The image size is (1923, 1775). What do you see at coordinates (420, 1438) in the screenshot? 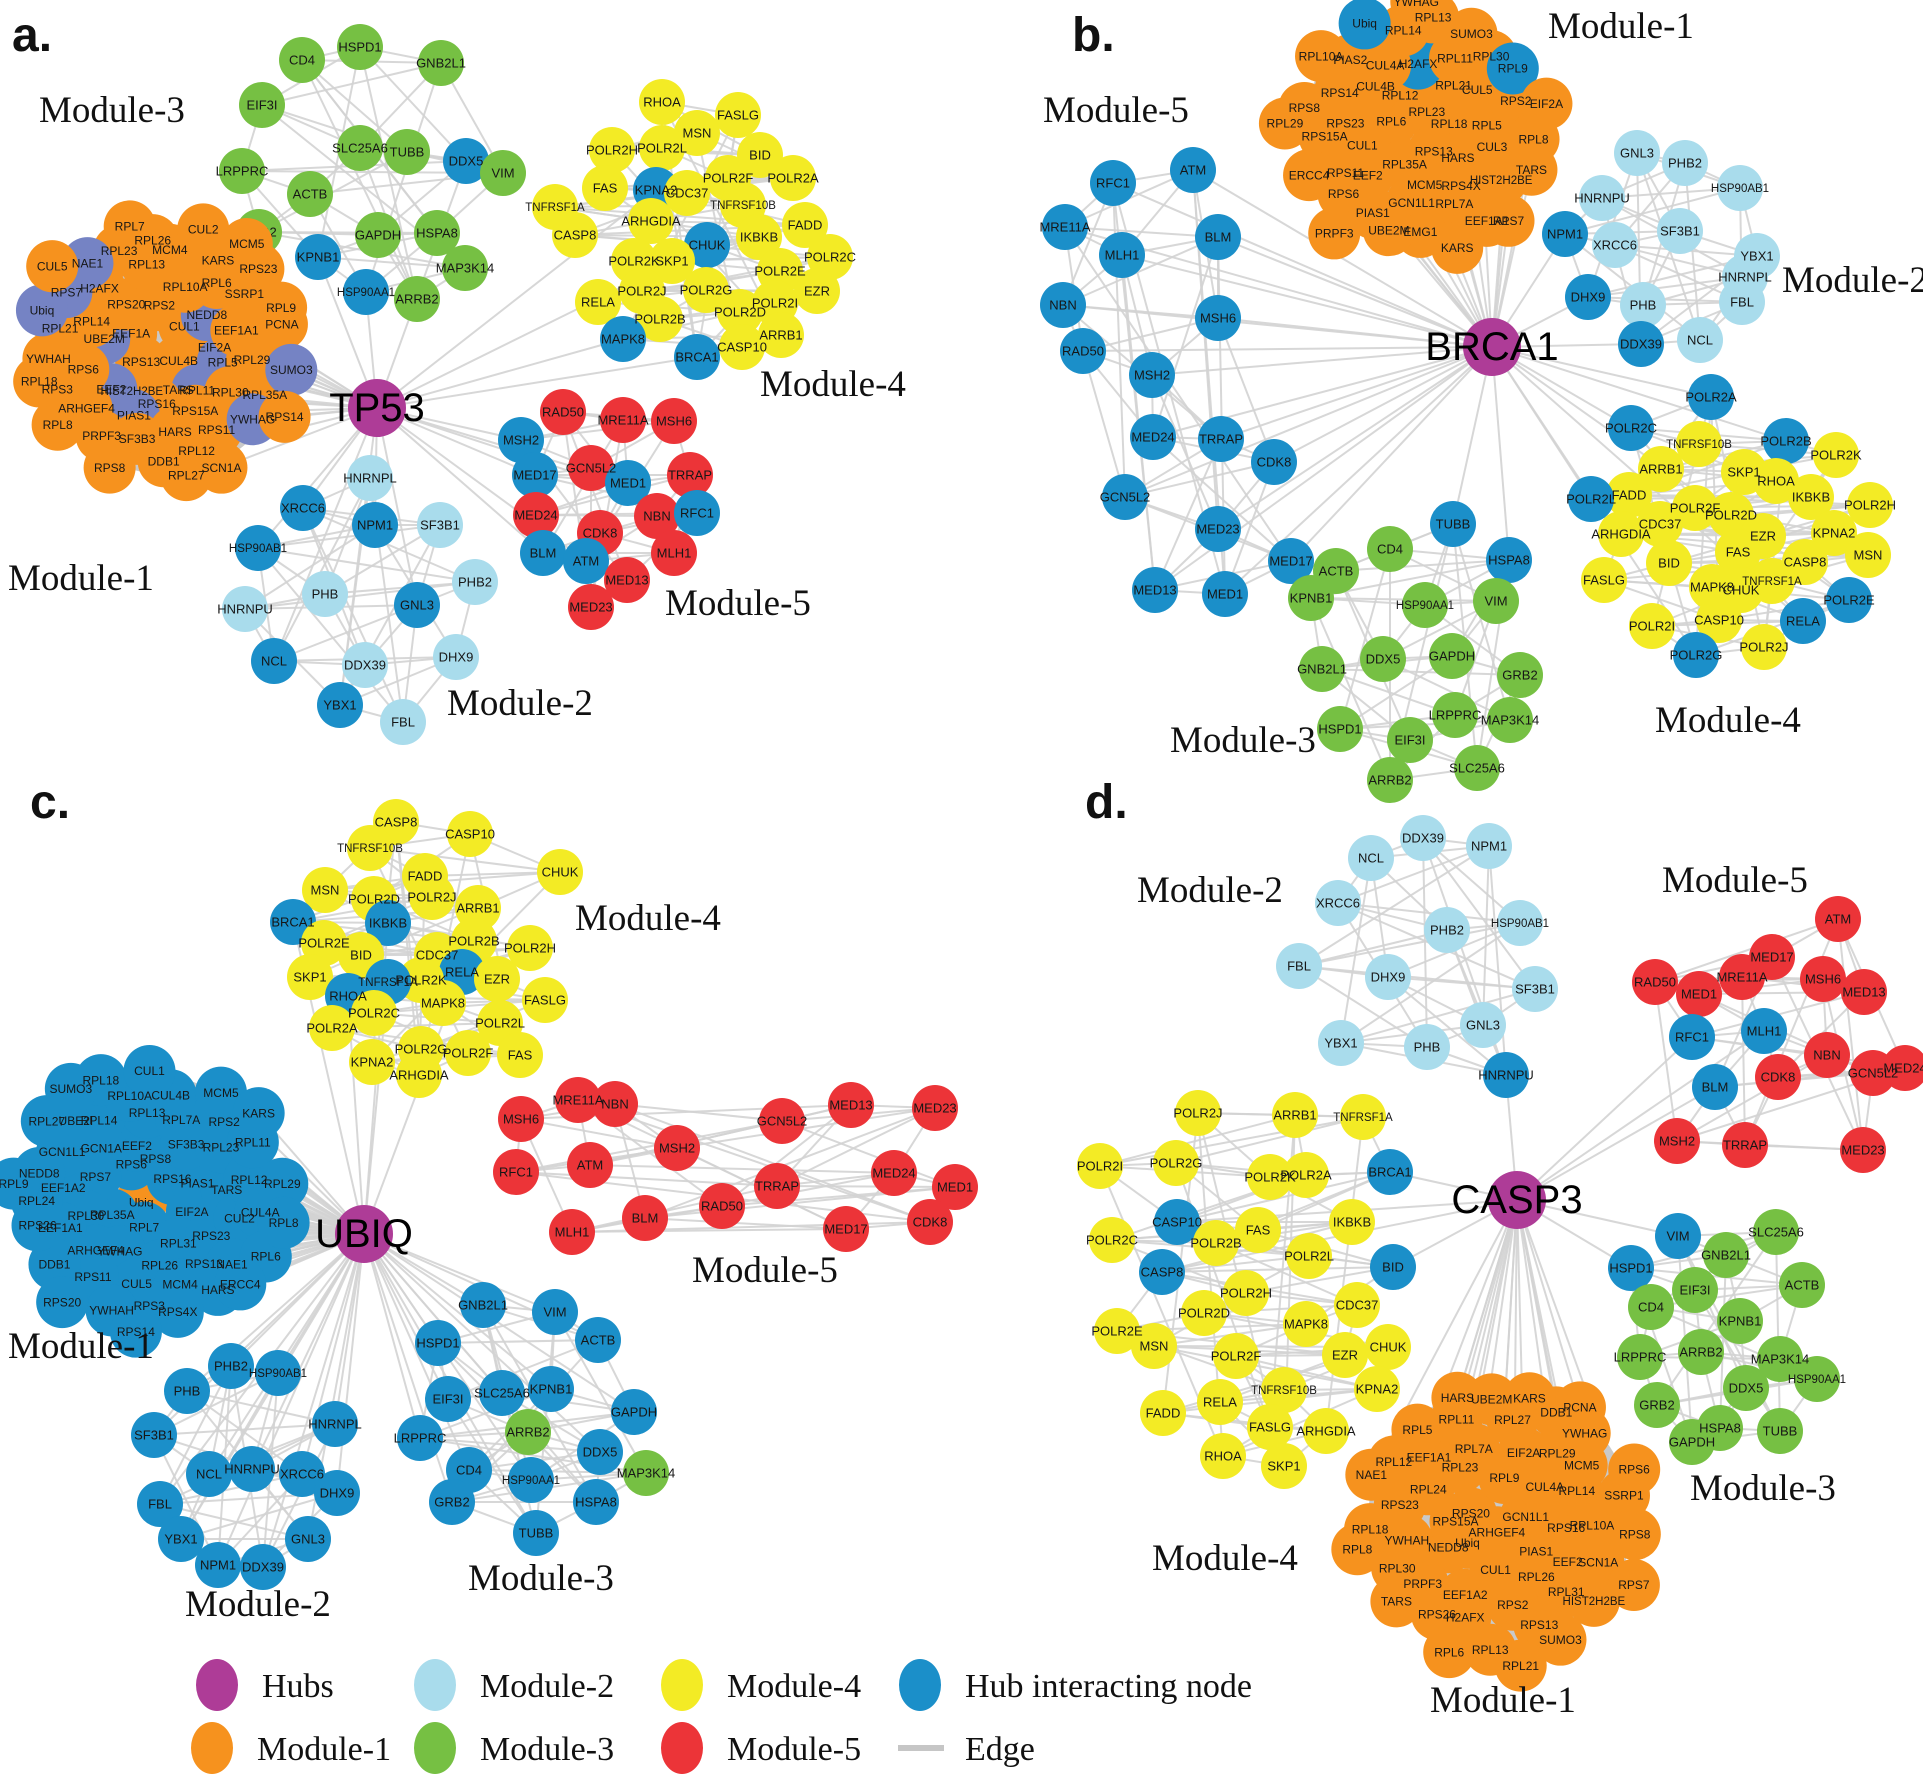
I see `node-LRPPRC` at bounding box center [420, 1438].